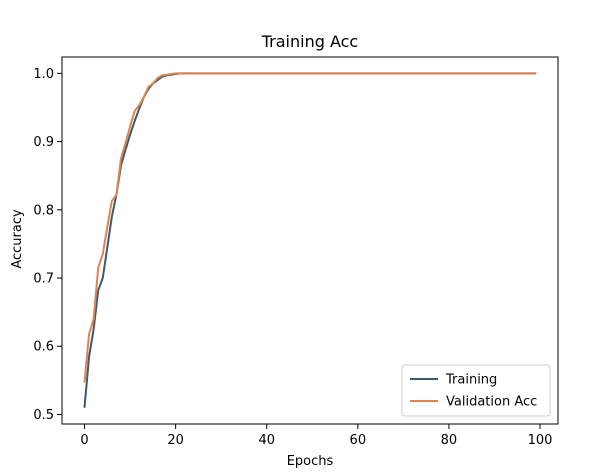  What do you see at coordinates (43, 210) in the screenshot?
I see `y-tick-label: 0.8` at bounding box center [43, 210].